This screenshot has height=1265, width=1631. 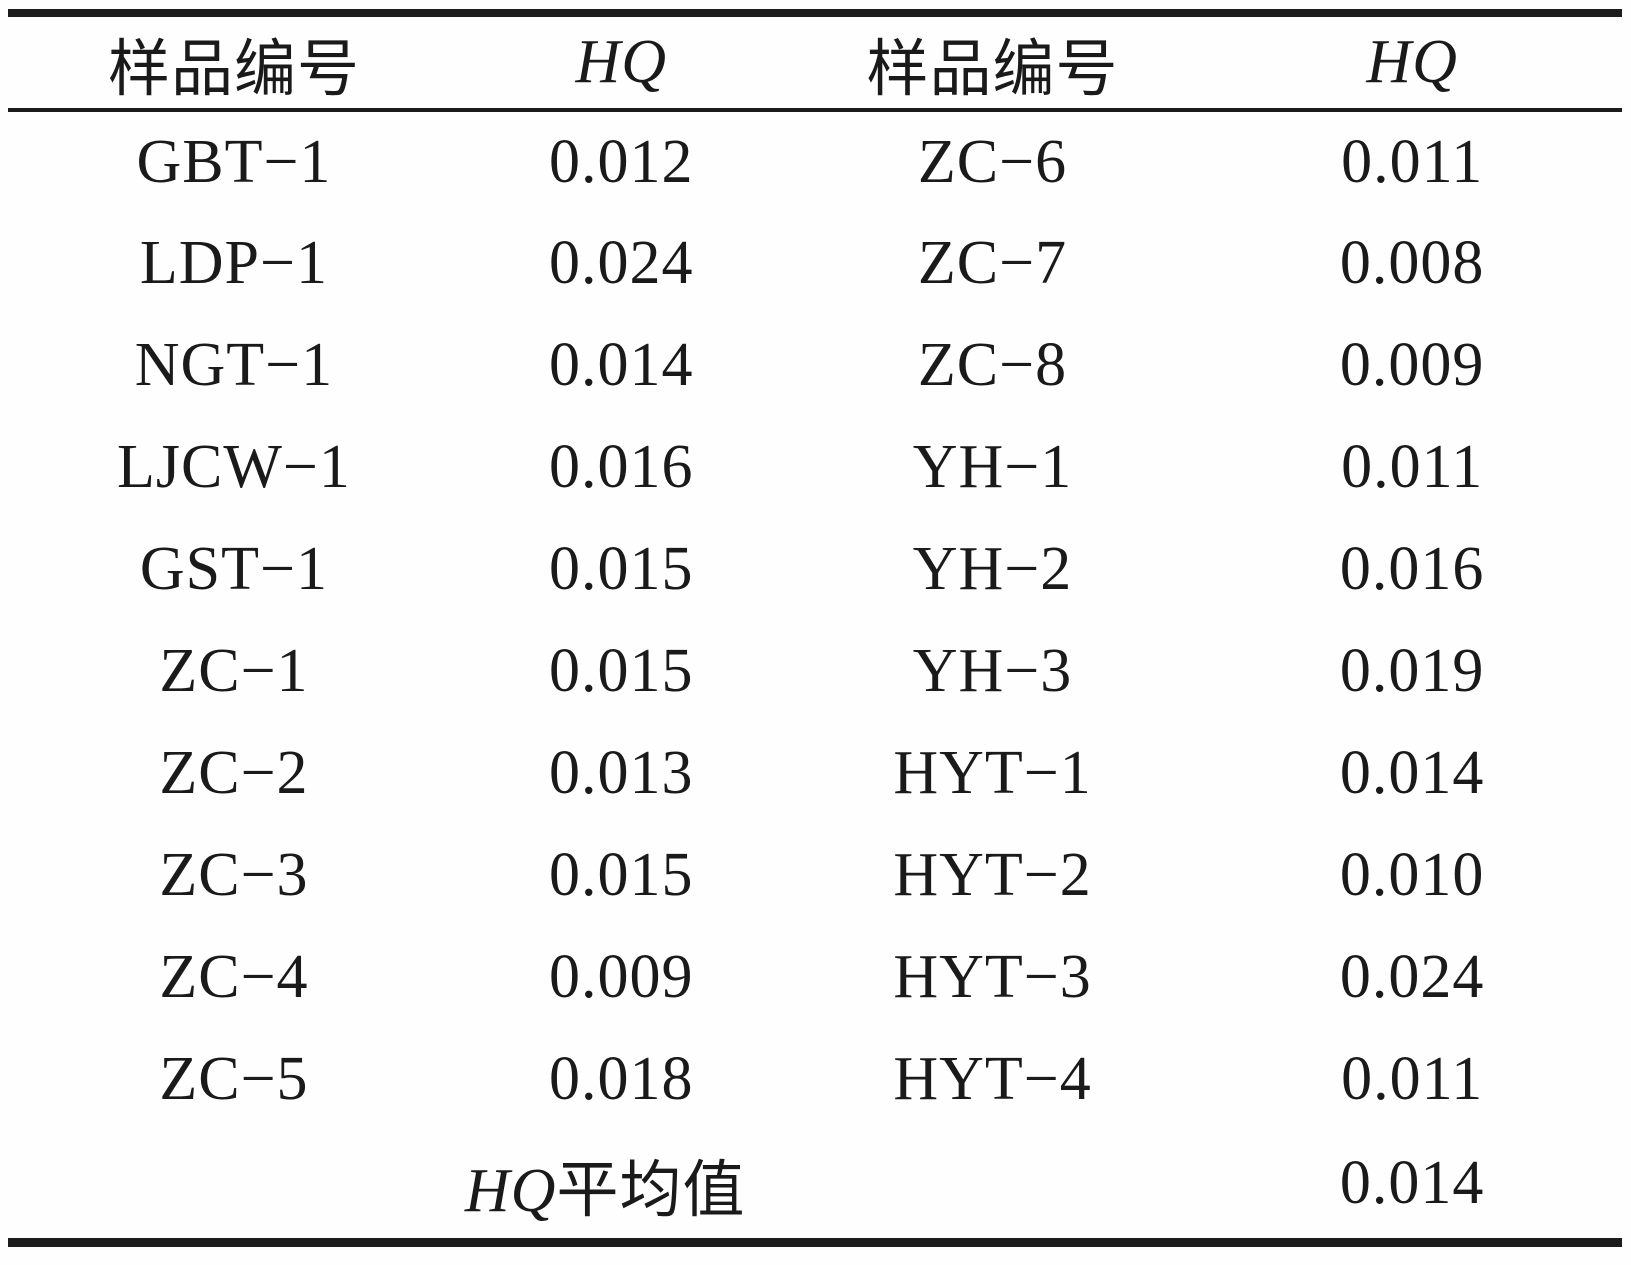 What do you see at coordinates (1412, 62) in the screenshot?
I see `header-hq-right: HQ` at bounding box center [1412, 62].